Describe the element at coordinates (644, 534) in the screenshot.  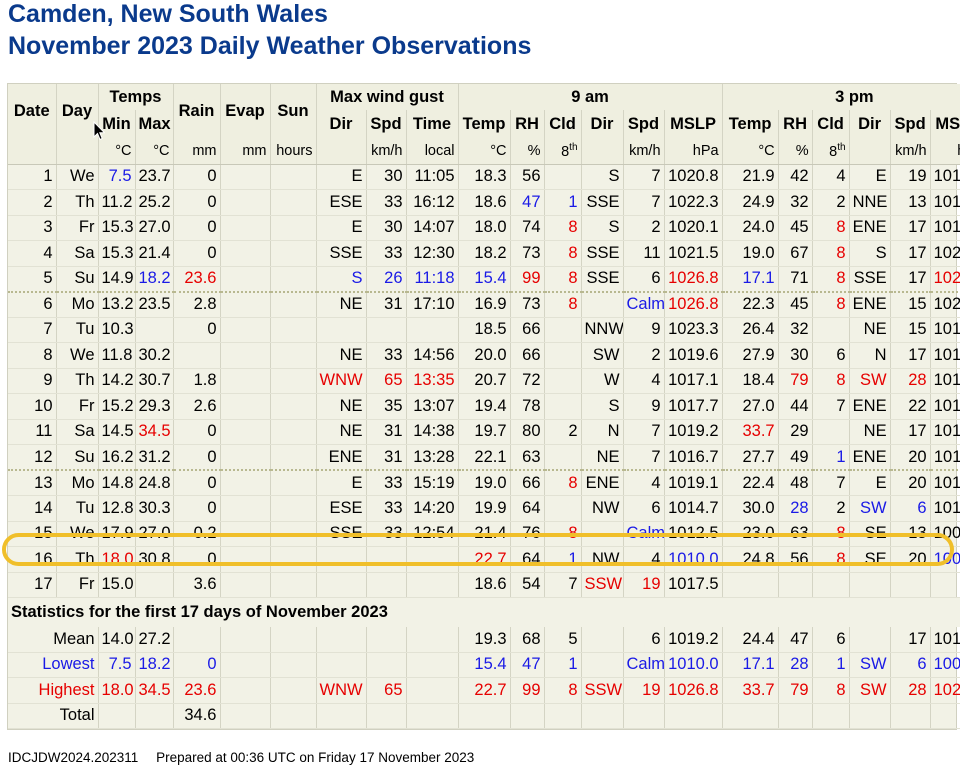
I see `cell-spd9: Calm` at that location.